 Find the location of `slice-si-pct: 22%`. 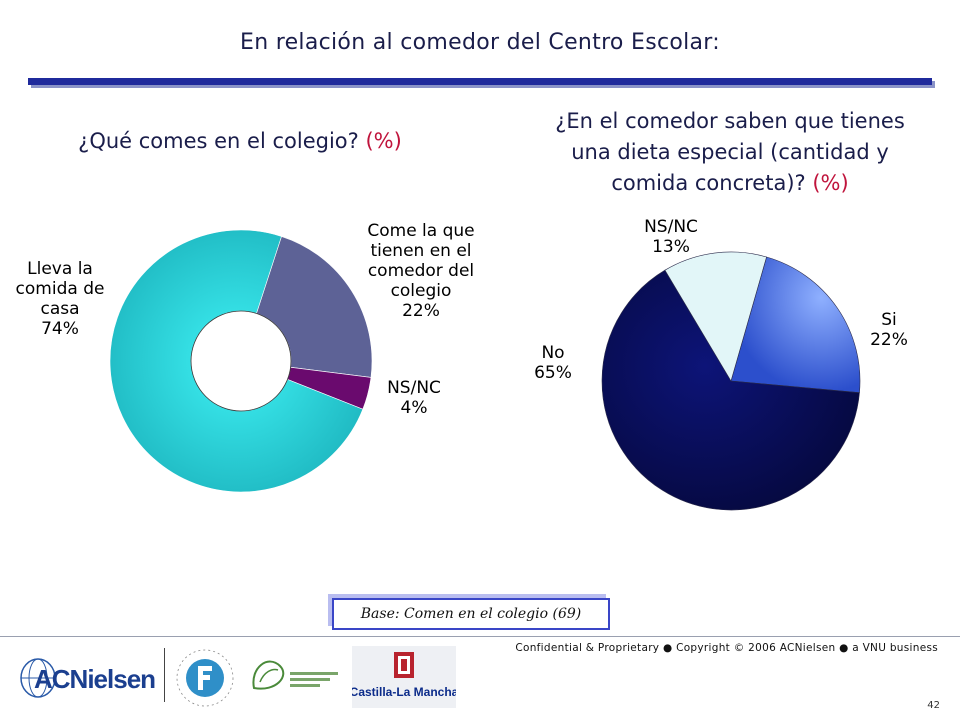

slice-si-pct: 22% is located at coordinates (889, 340).